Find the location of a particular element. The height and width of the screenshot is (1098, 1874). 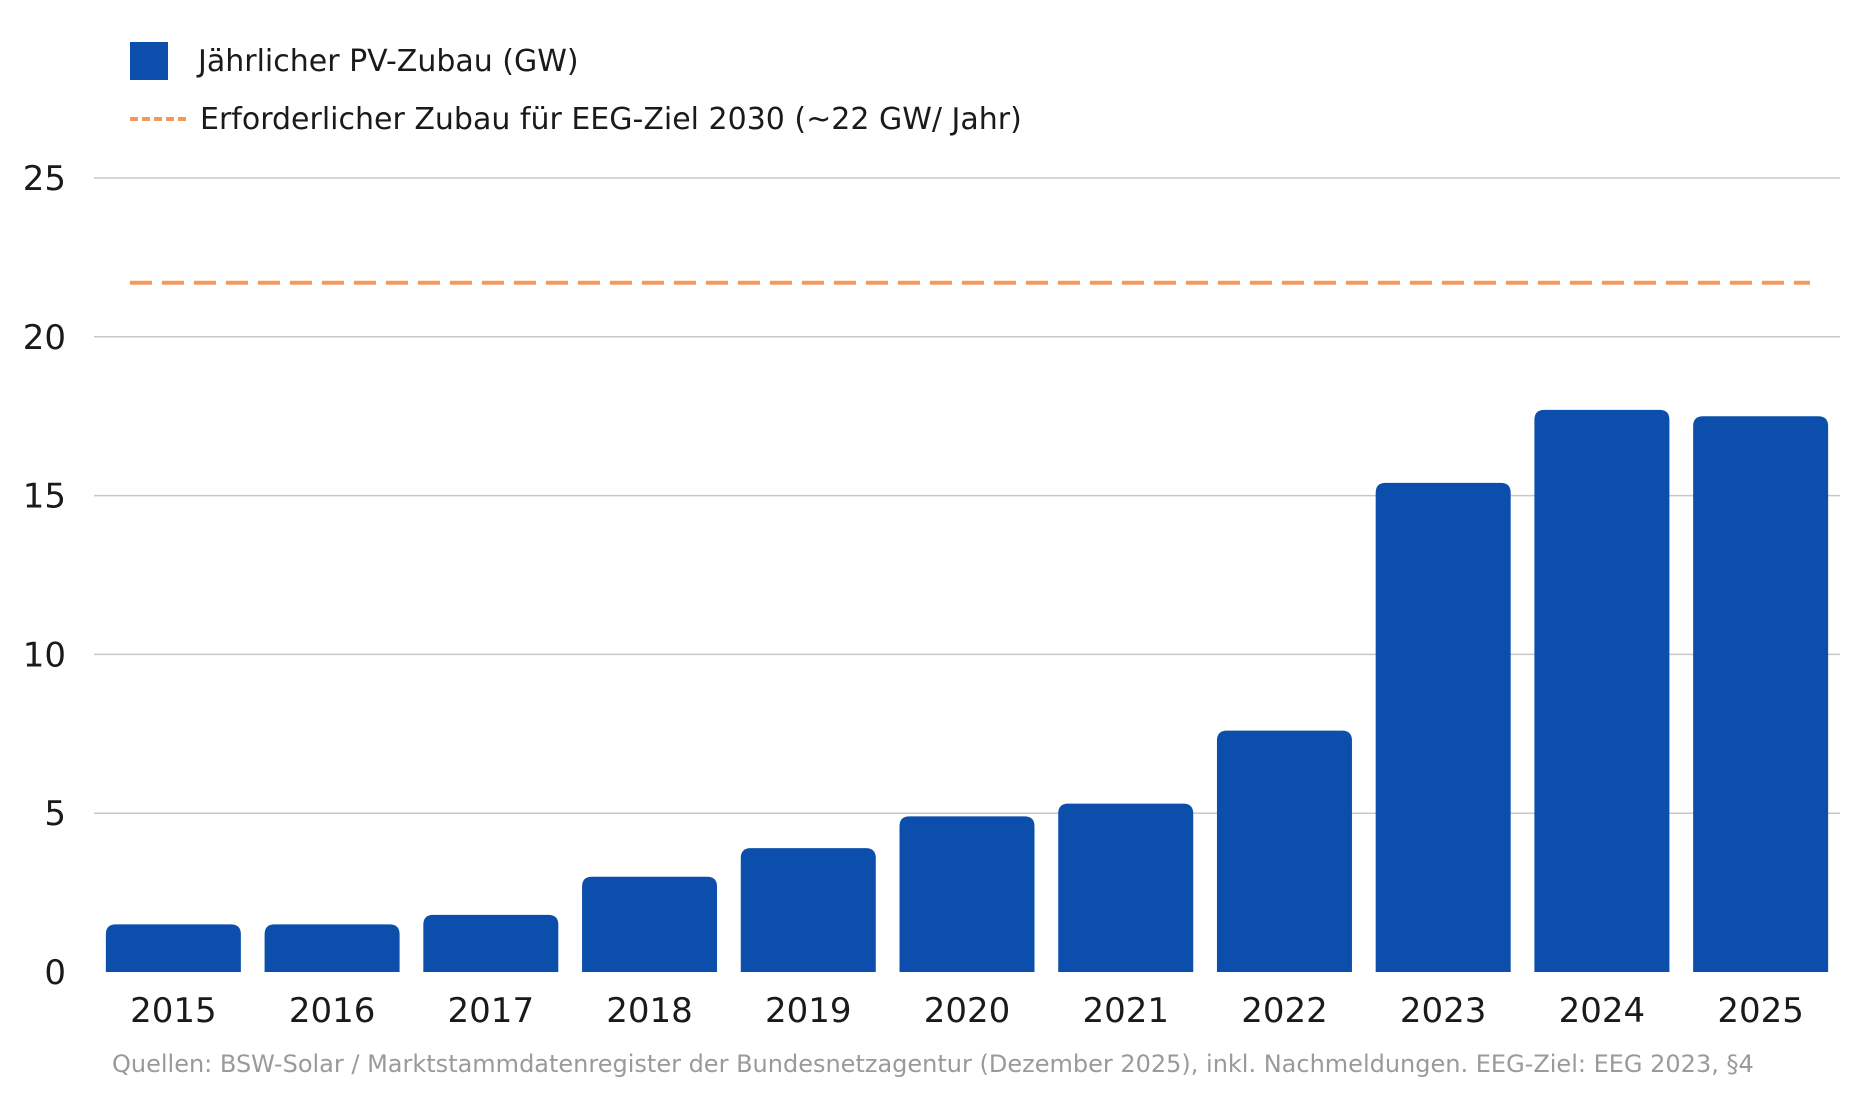

bar-2022 is located at coordinates (1284, 851).